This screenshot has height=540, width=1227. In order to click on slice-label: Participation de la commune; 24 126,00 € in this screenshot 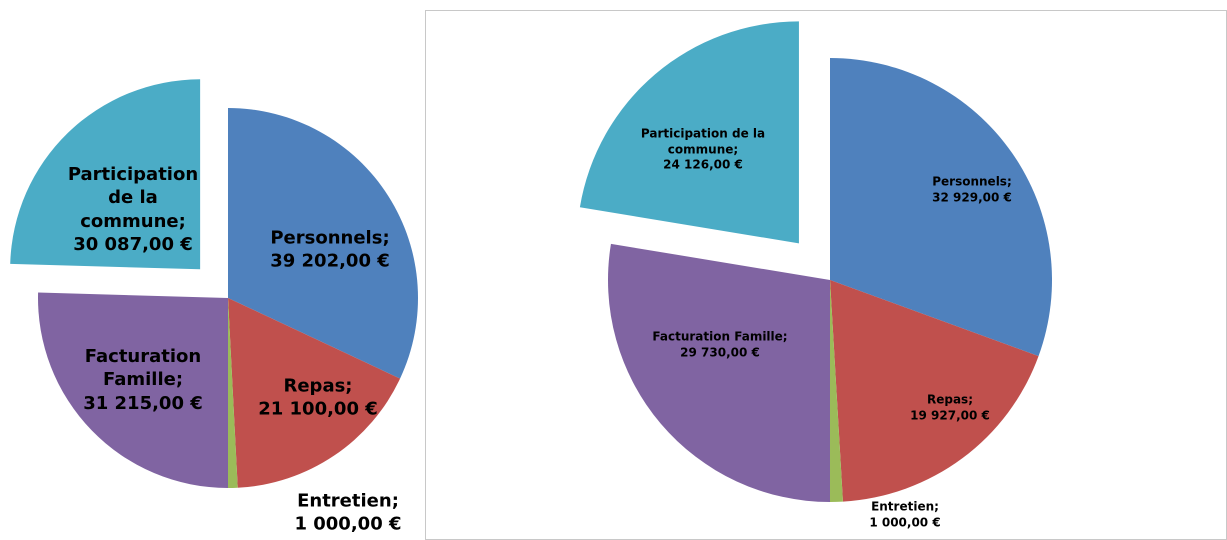, I will do `click(703, 150)`.